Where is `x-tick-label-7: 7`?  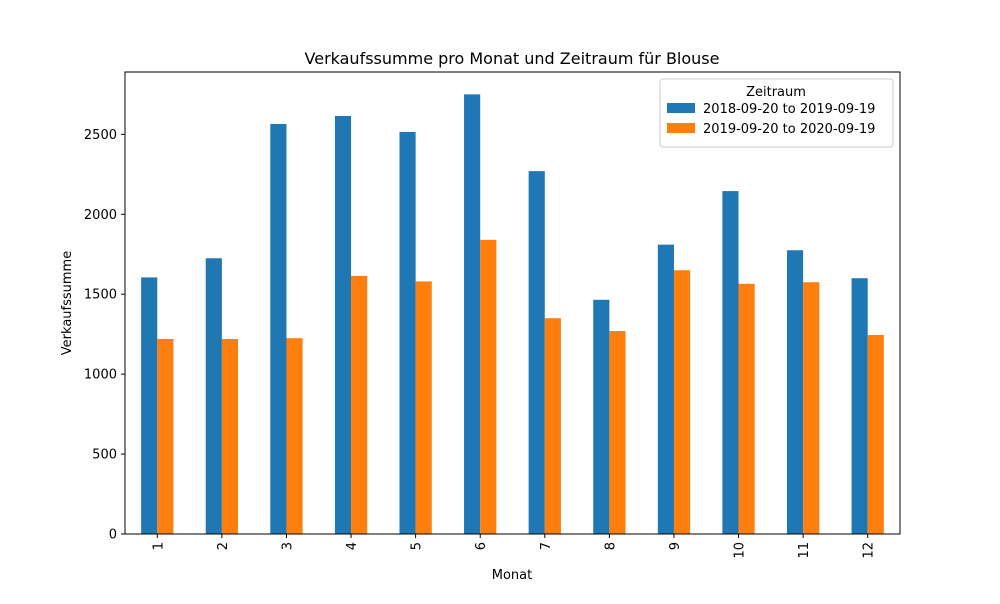 x-tick-label-7: 7 is located at coordinates (546, 546).